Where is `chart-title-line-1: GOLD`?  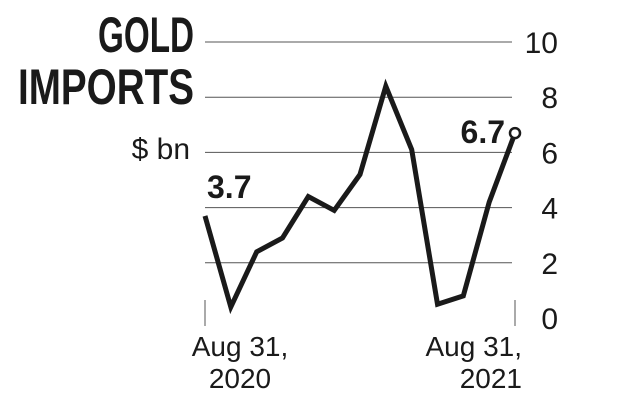
chart-title-line-1: GOLD is located at coordinates (146, 35).